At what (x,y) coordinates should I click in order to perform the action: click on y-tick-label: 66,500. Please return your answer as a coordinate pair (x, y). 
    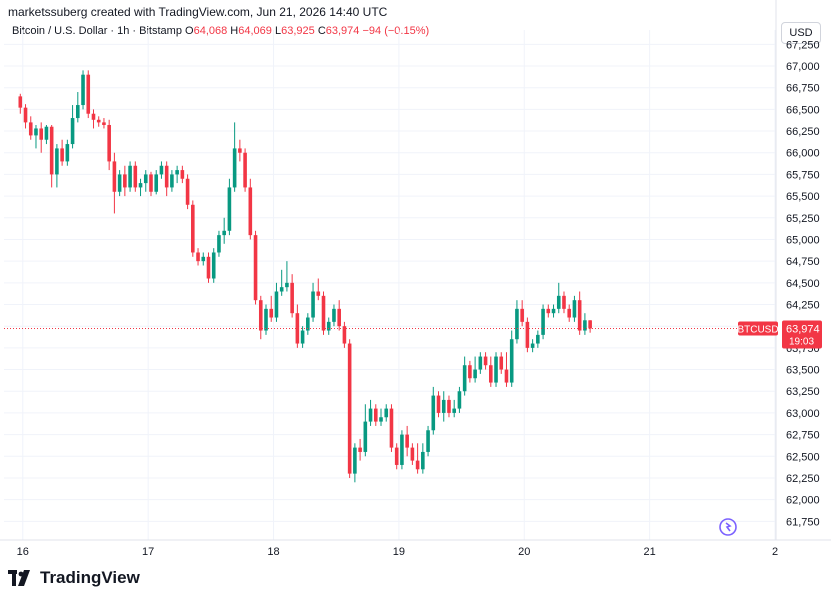
    Looking at the image, I should click on (803, 110).